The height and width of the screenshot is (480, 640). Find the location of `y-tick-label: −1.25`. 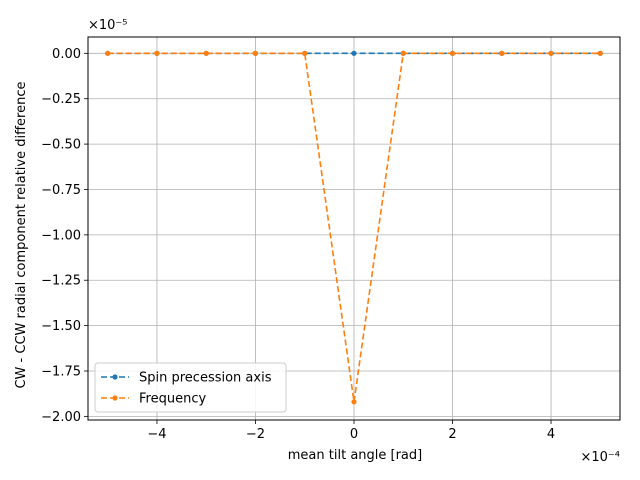

y-tick-label: −1.25 is located at coordinates (61, 281).